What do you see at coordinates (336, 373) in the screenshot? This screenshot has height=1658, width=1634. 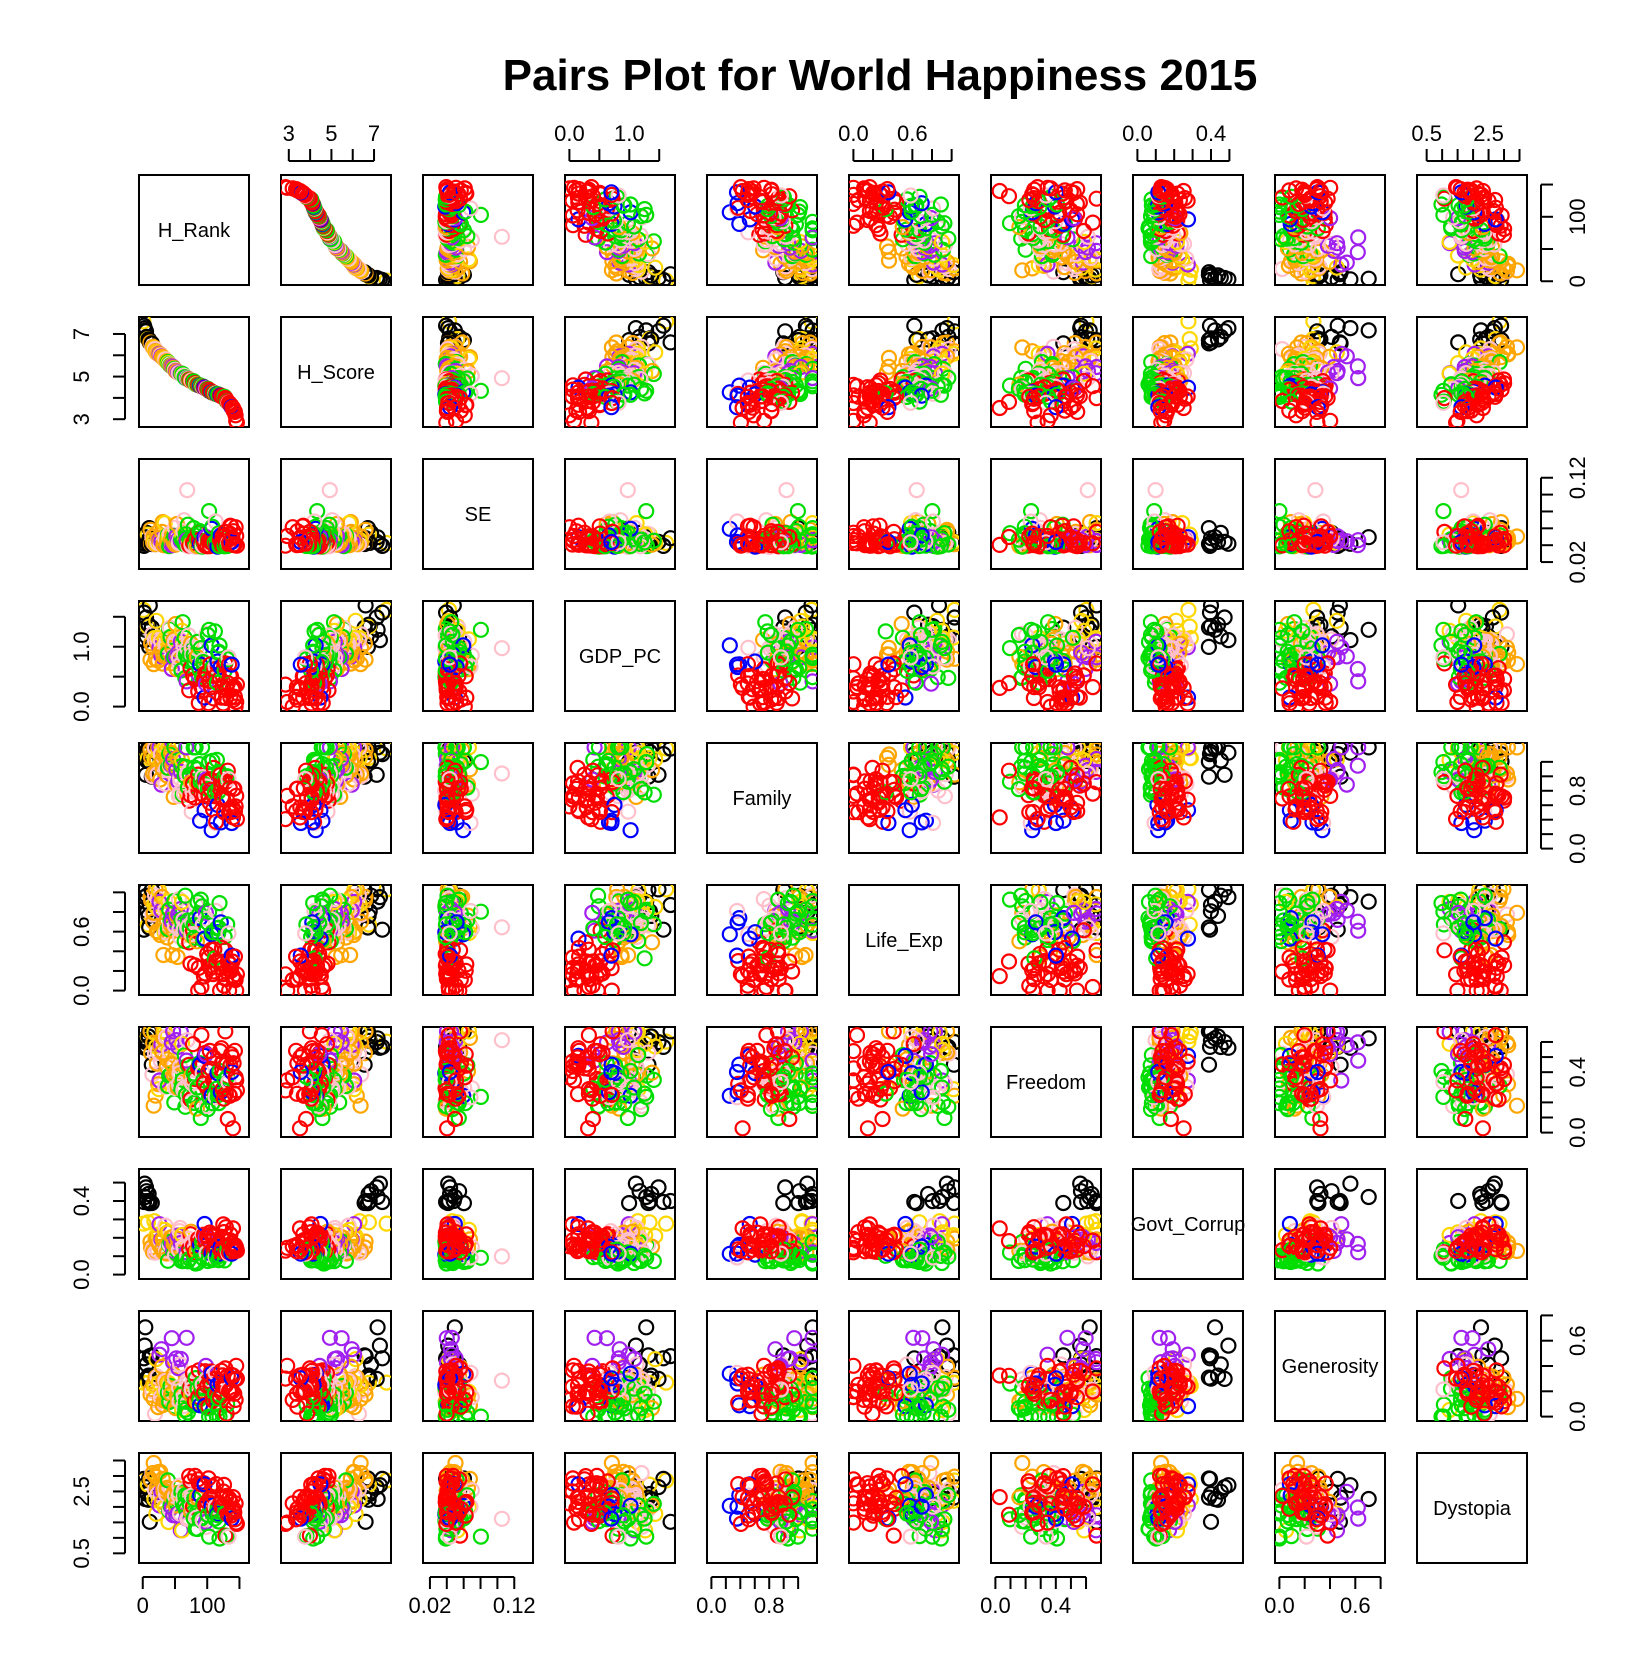 I see `variable-label: H_Score` at bounding box center [336, 373].